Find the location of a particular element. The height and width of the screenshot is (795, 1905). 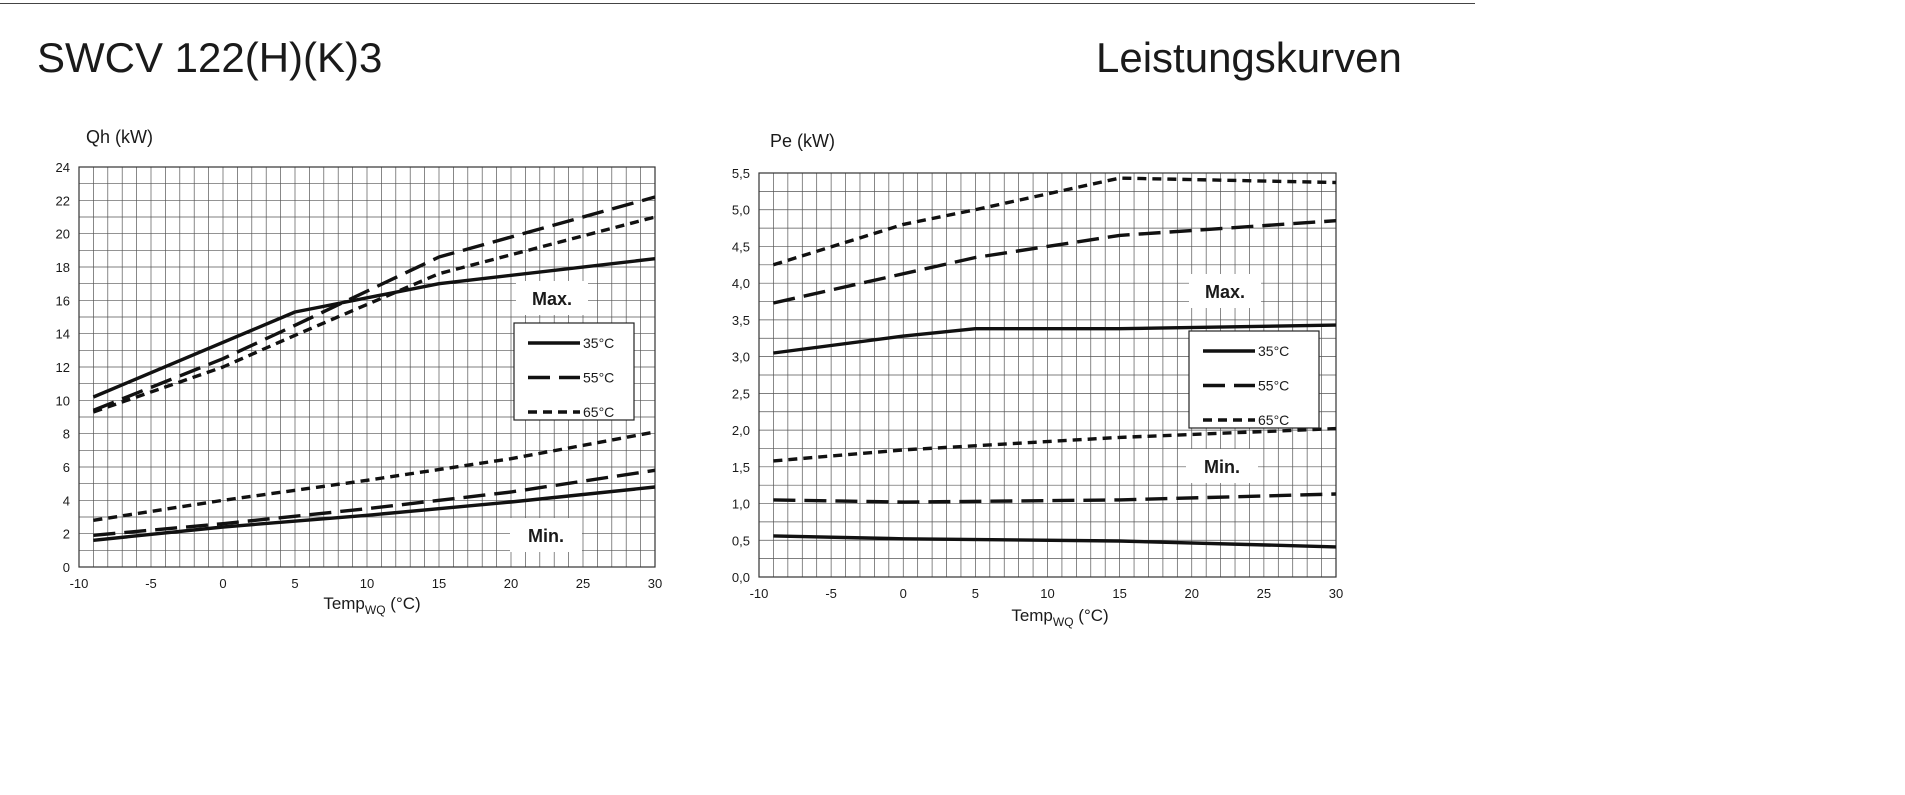

y-axis-title: Pe (kW) is located at coordinates (802, 141).